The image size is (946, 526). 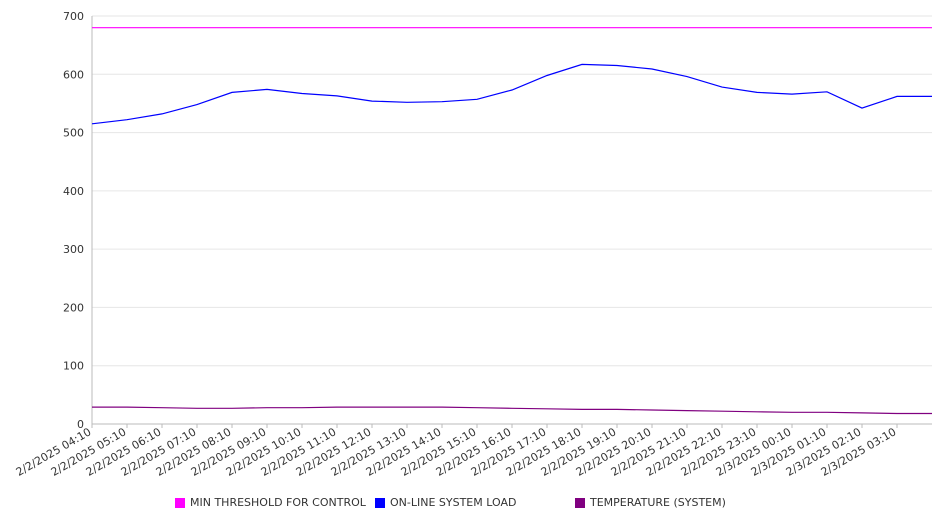 I want to click on y-tick-label: 700, so click(x=73, y=16).